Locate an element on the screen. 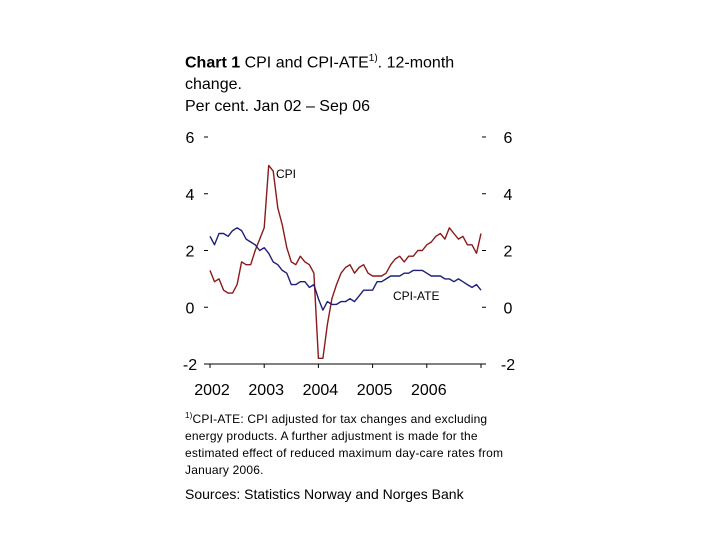 The image size is (720, 540). series-line-cpi is located at coordinates (345, 261).